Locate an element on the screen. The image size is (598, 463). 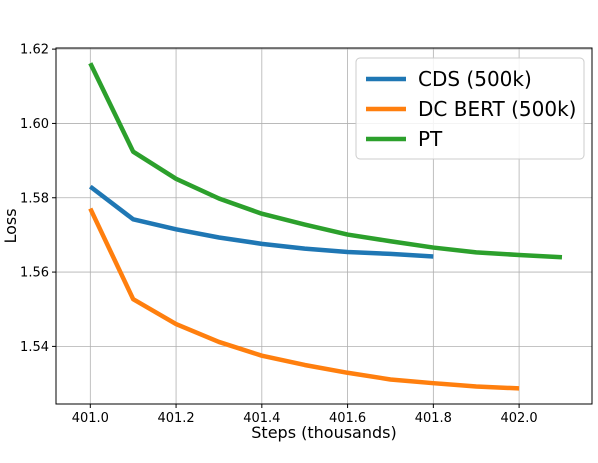
y-axis-label: Loss is located at coordinates (10, 225).